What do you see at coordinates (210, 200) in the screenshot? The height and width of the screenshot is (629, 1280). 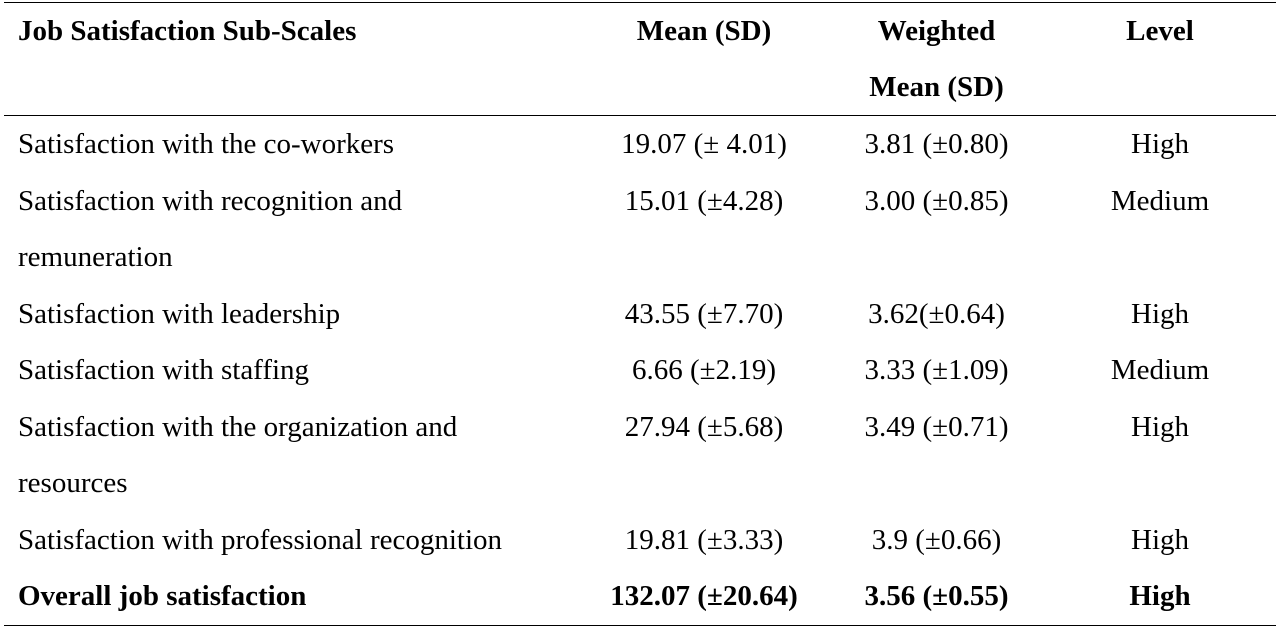 I see `row-subscale-line1: Satisfaction with recognition and` at bounding box center [210, 200].